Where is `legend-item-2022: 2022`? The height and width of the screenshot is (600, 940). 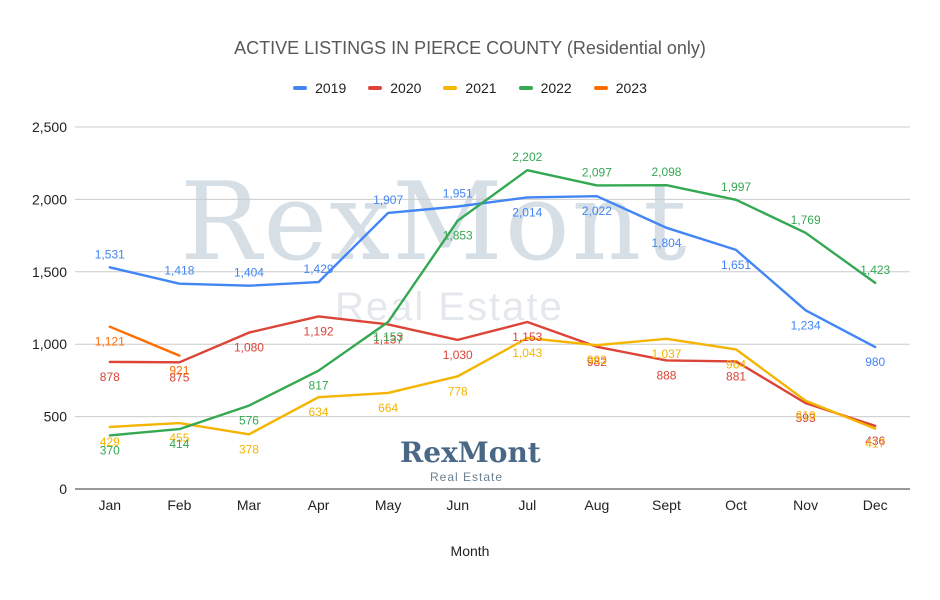
legend-item-2022: 2022 is located at coordinates (545, 88).